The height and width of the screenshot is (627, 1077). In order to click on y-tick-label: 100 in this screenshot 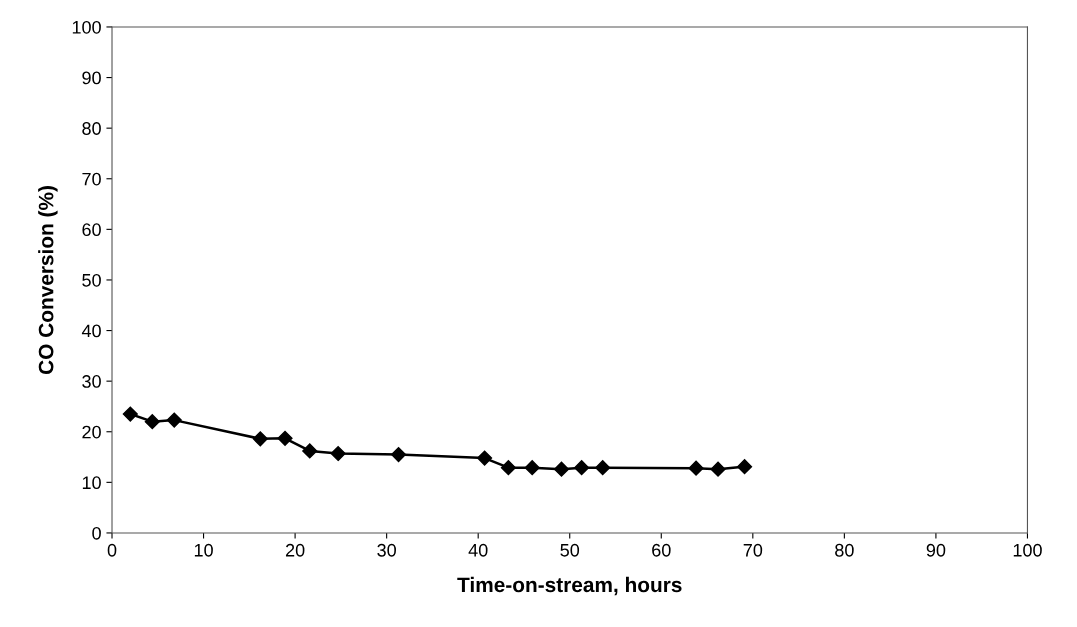, I will do `click(86, 27)`.